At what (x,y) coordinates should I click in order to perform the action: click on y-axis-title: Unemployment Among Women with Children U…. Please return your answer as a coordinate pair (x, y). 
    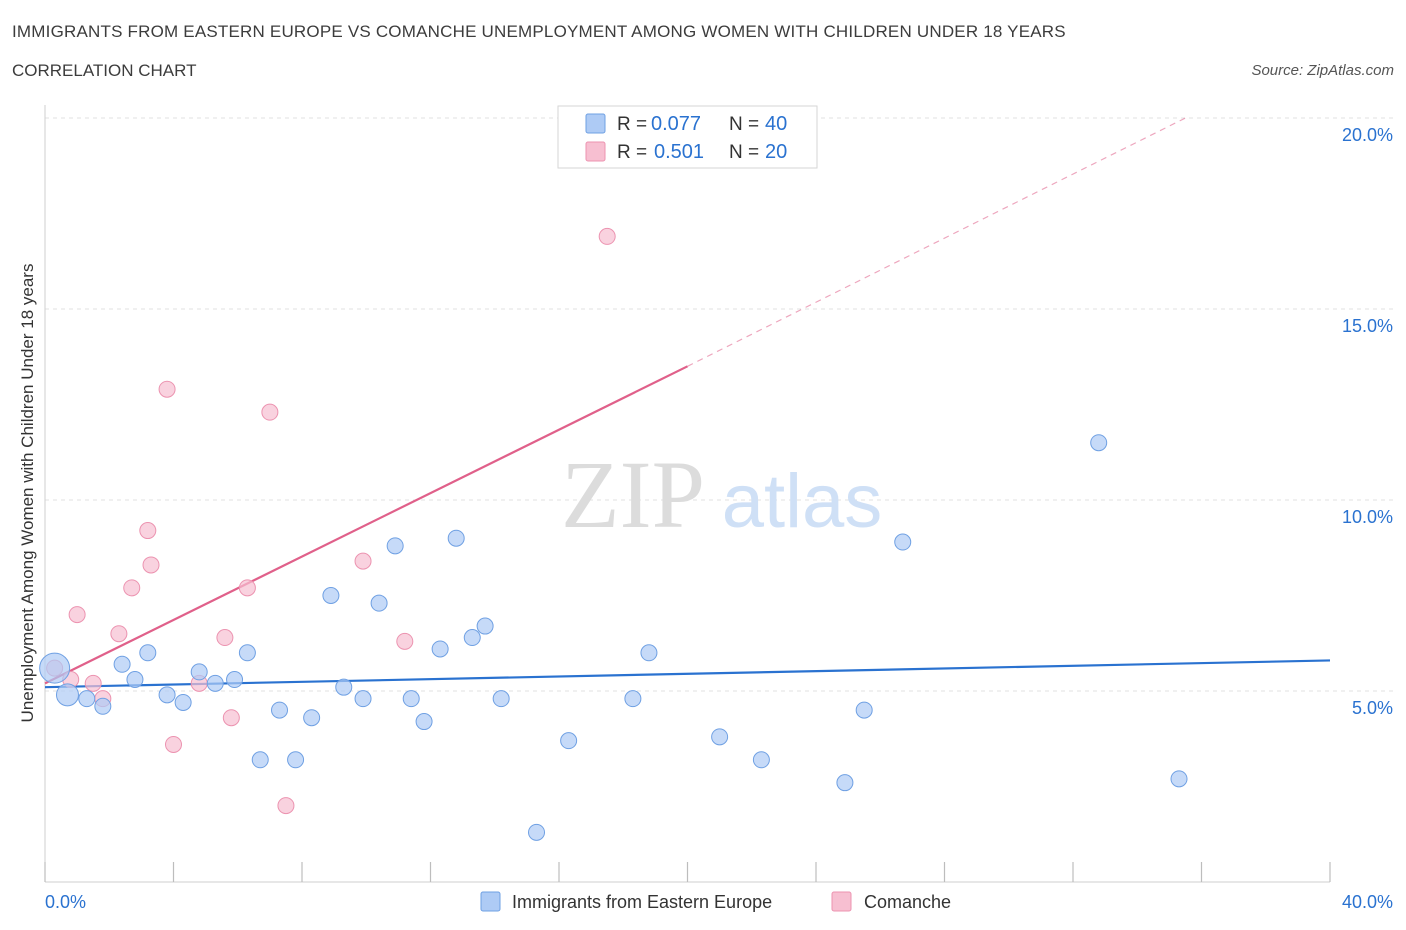
    Looking at the image, I should click on (27, 493).